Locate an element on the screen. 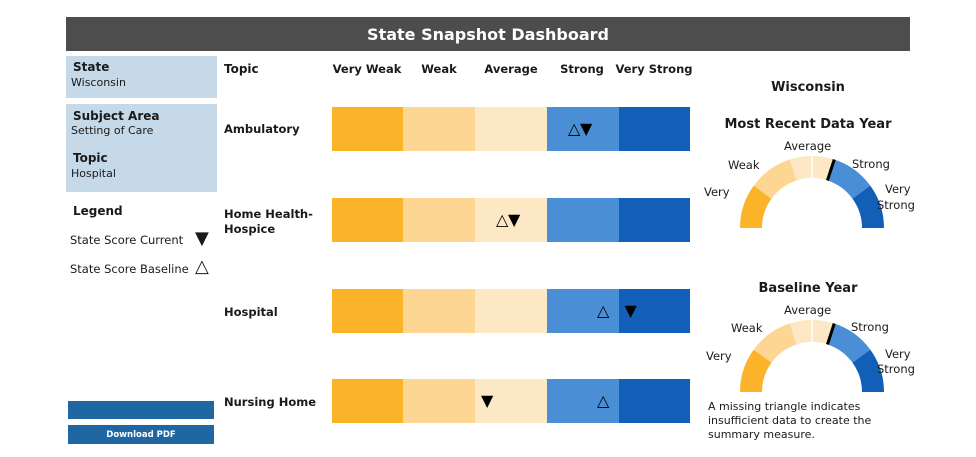 The width and height of the screenshot is (976, 457). recent-label-weak: Weak is located at coordinates (744, 165).